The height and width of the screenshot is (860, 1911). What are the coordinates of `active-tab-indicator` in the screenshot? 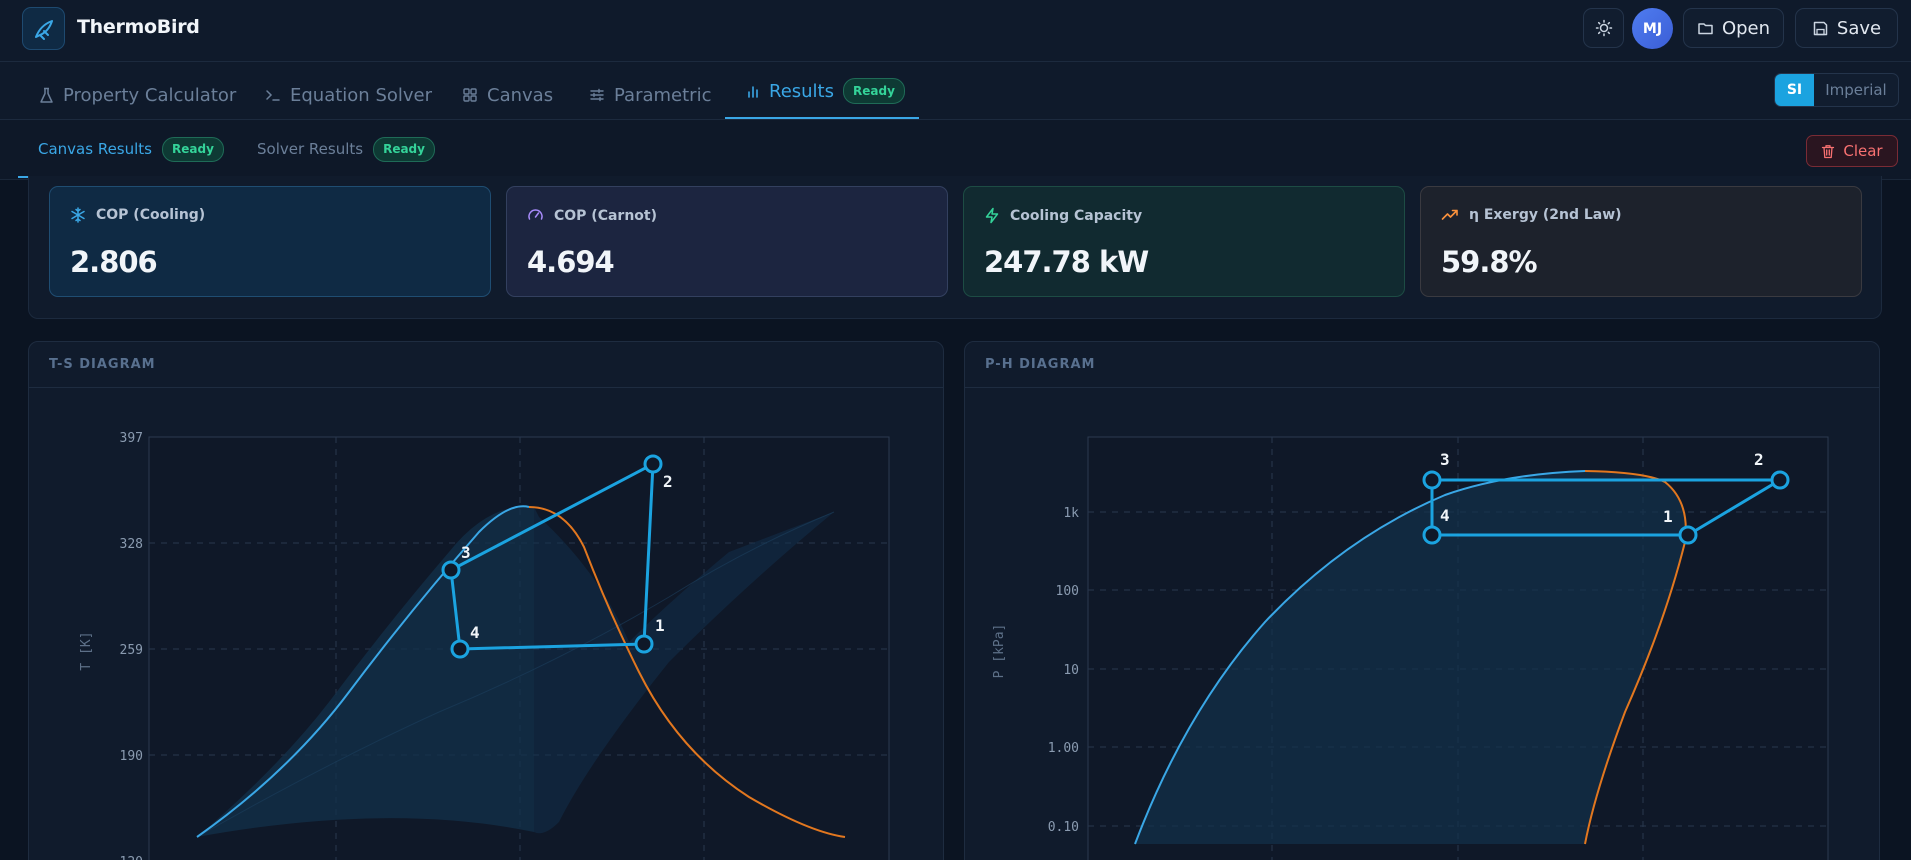 It's located at (822, 118).